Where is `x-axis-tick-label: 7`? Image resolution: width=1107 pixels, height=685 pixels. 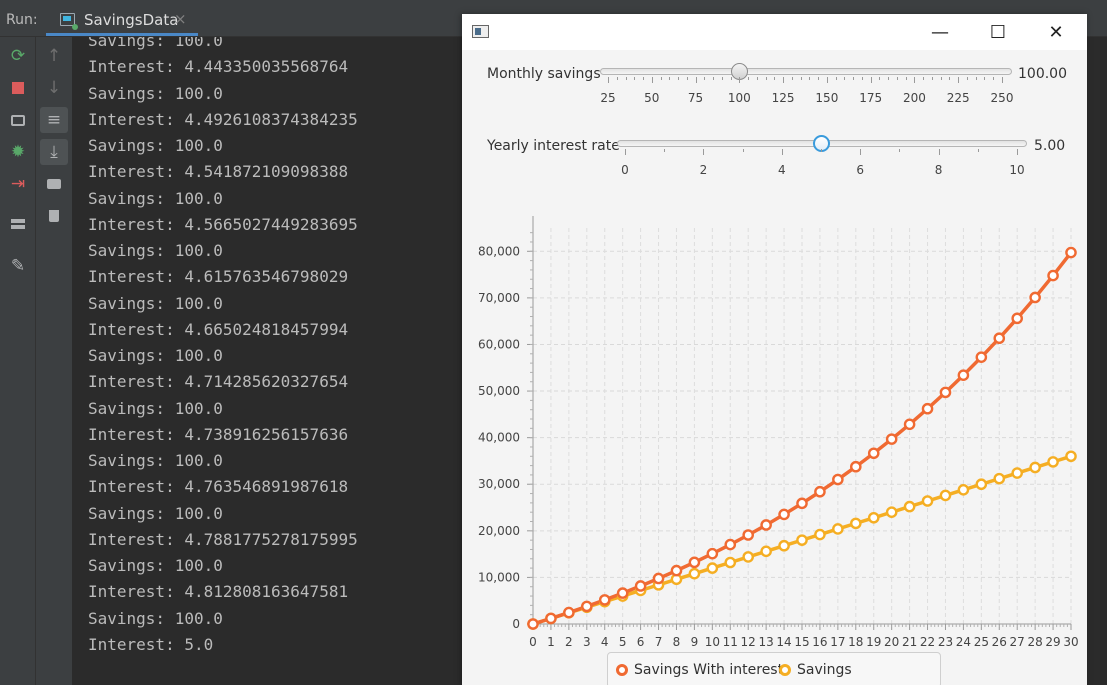
x-axis-tick-label: 7 is located at coordinates (659, 642).